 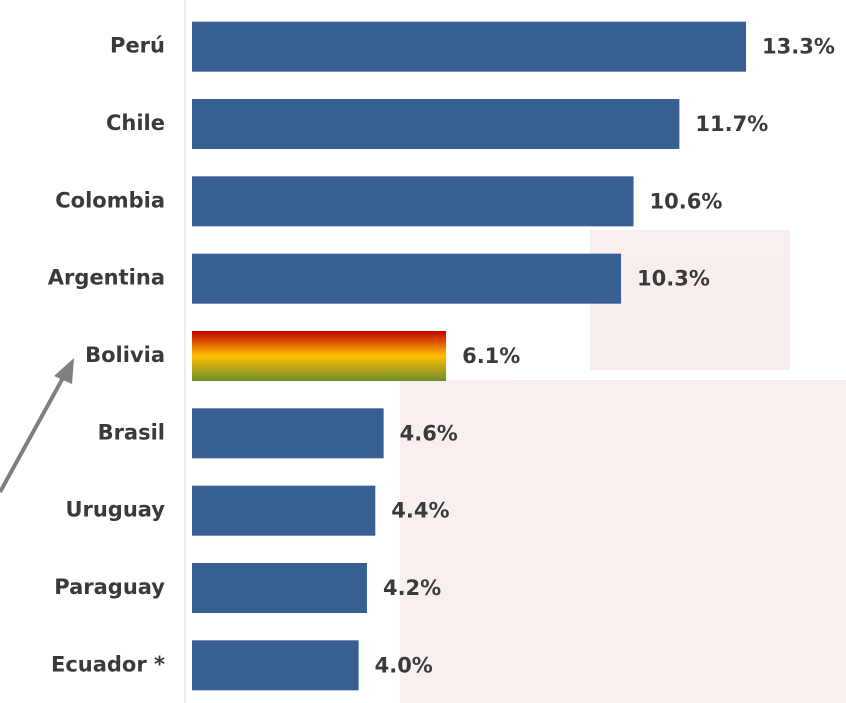 I want to click on category-label: Perú, so click(x=137, y=46).